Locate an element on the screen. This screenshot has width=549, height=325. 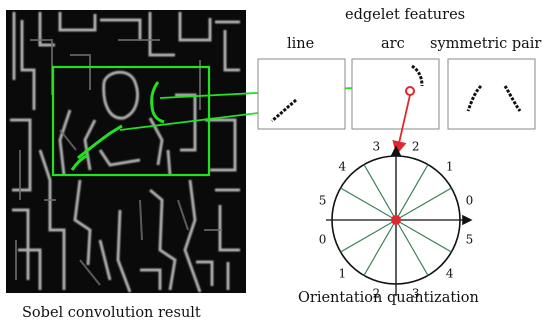
feature-panel-arc is located at coordinates (395, 94).